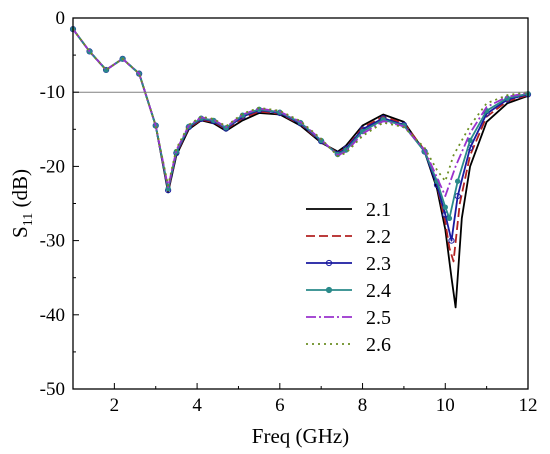  What do you see at coordinates (378, 237) in the screenshot?
I see `legend-label: 2.2` at bounding box center [378, 237].